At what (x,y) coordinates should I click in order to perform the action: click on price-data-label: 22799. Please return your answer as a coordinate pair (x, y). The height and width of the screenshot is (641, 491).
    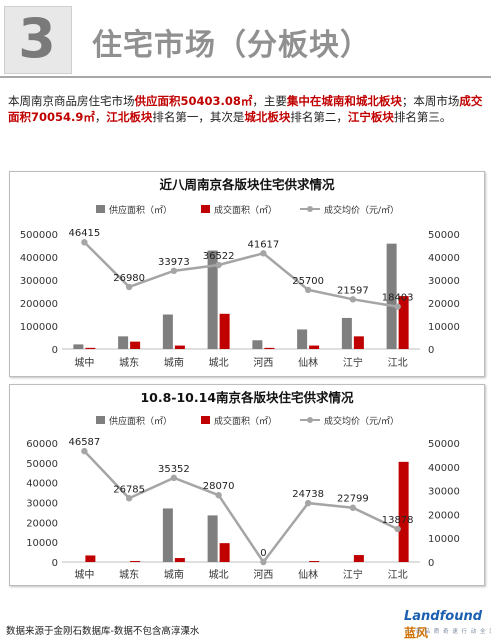
    Looking at the image, I should click on (353, 499).